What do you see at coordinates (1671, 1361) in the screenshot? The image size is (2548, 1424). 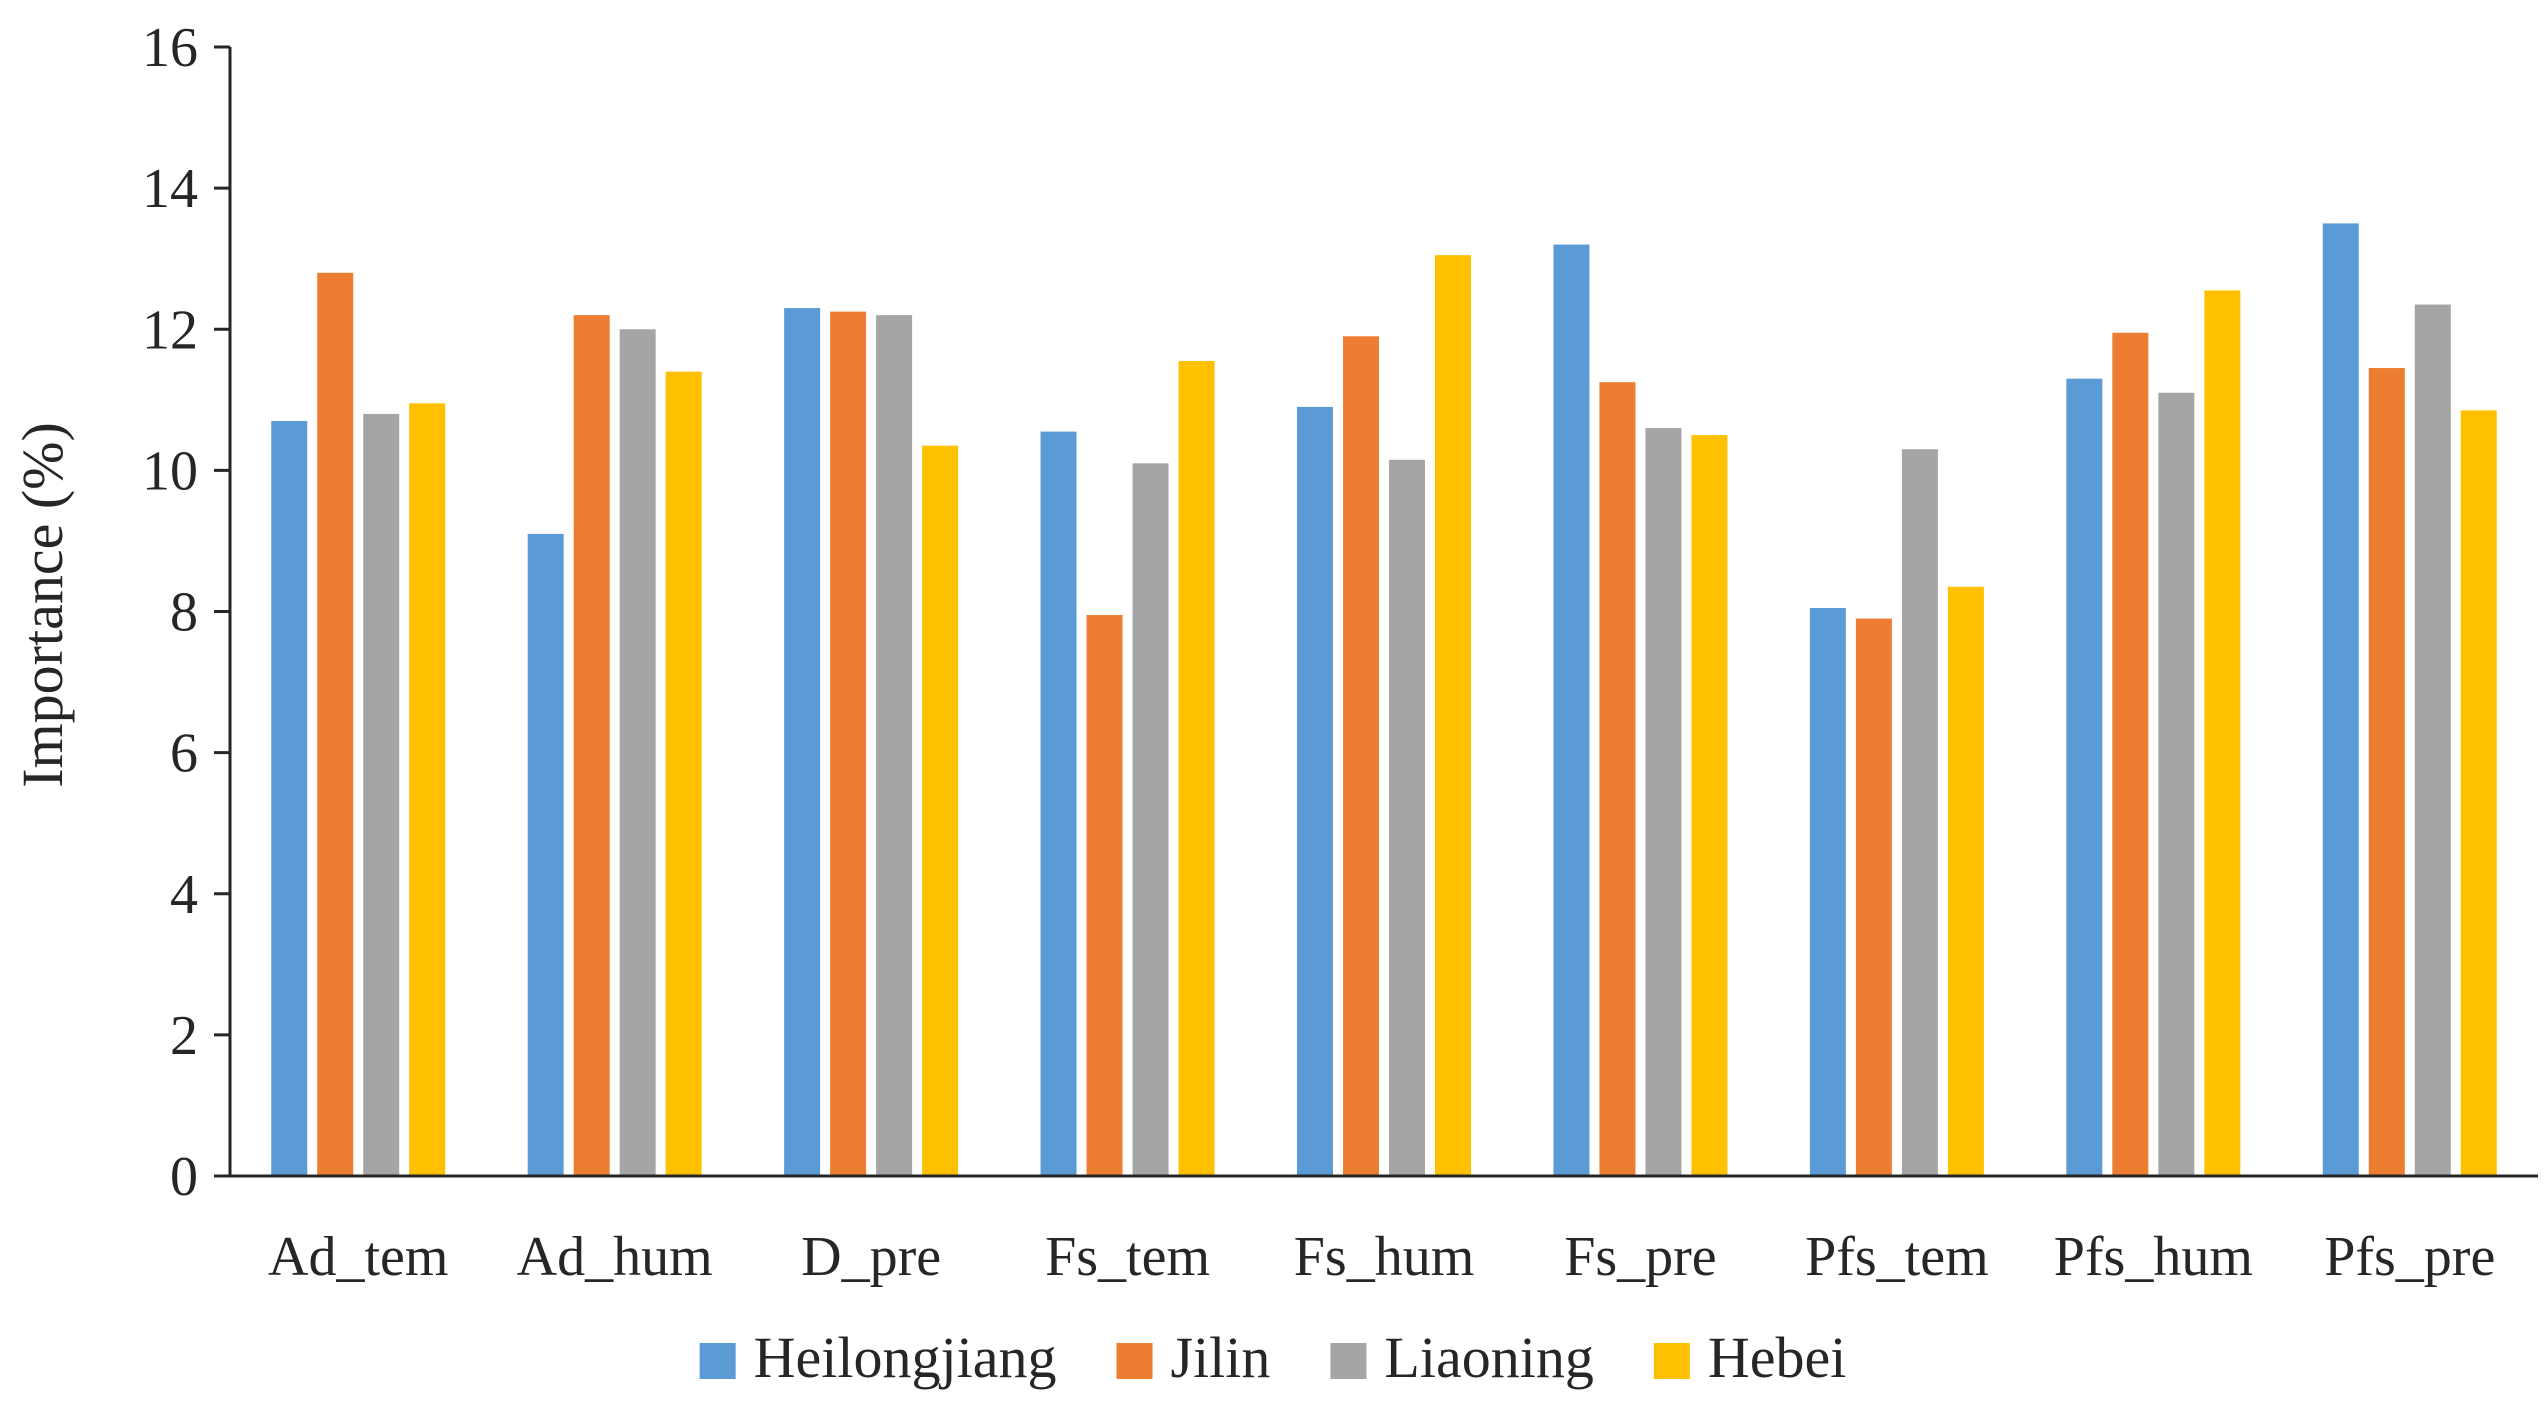 I see `legend-swatch-hebei` at bounding box center [1671, 1361].